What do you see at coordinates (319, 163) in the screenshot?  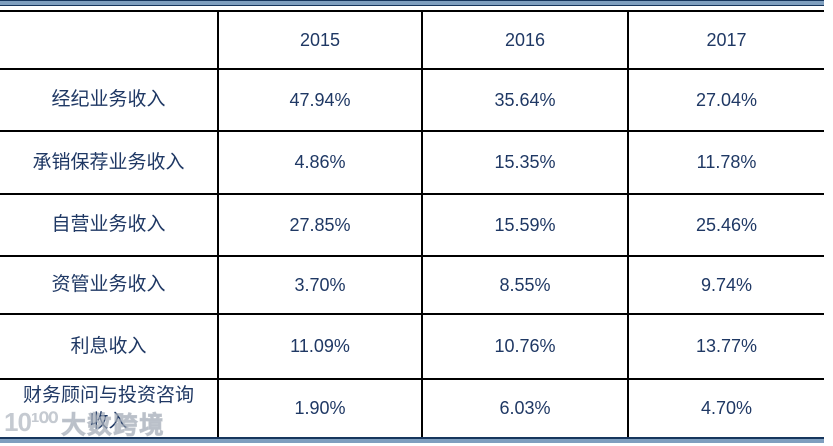 I see `cell-value: 4.86%` at bounding box center [319, 163].